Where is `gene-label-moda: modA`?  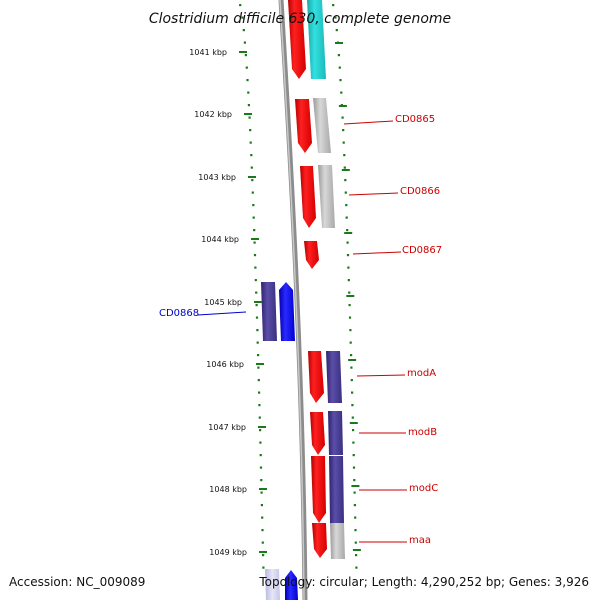
gene-label-moda: modA is located at coordinates (421, 373).